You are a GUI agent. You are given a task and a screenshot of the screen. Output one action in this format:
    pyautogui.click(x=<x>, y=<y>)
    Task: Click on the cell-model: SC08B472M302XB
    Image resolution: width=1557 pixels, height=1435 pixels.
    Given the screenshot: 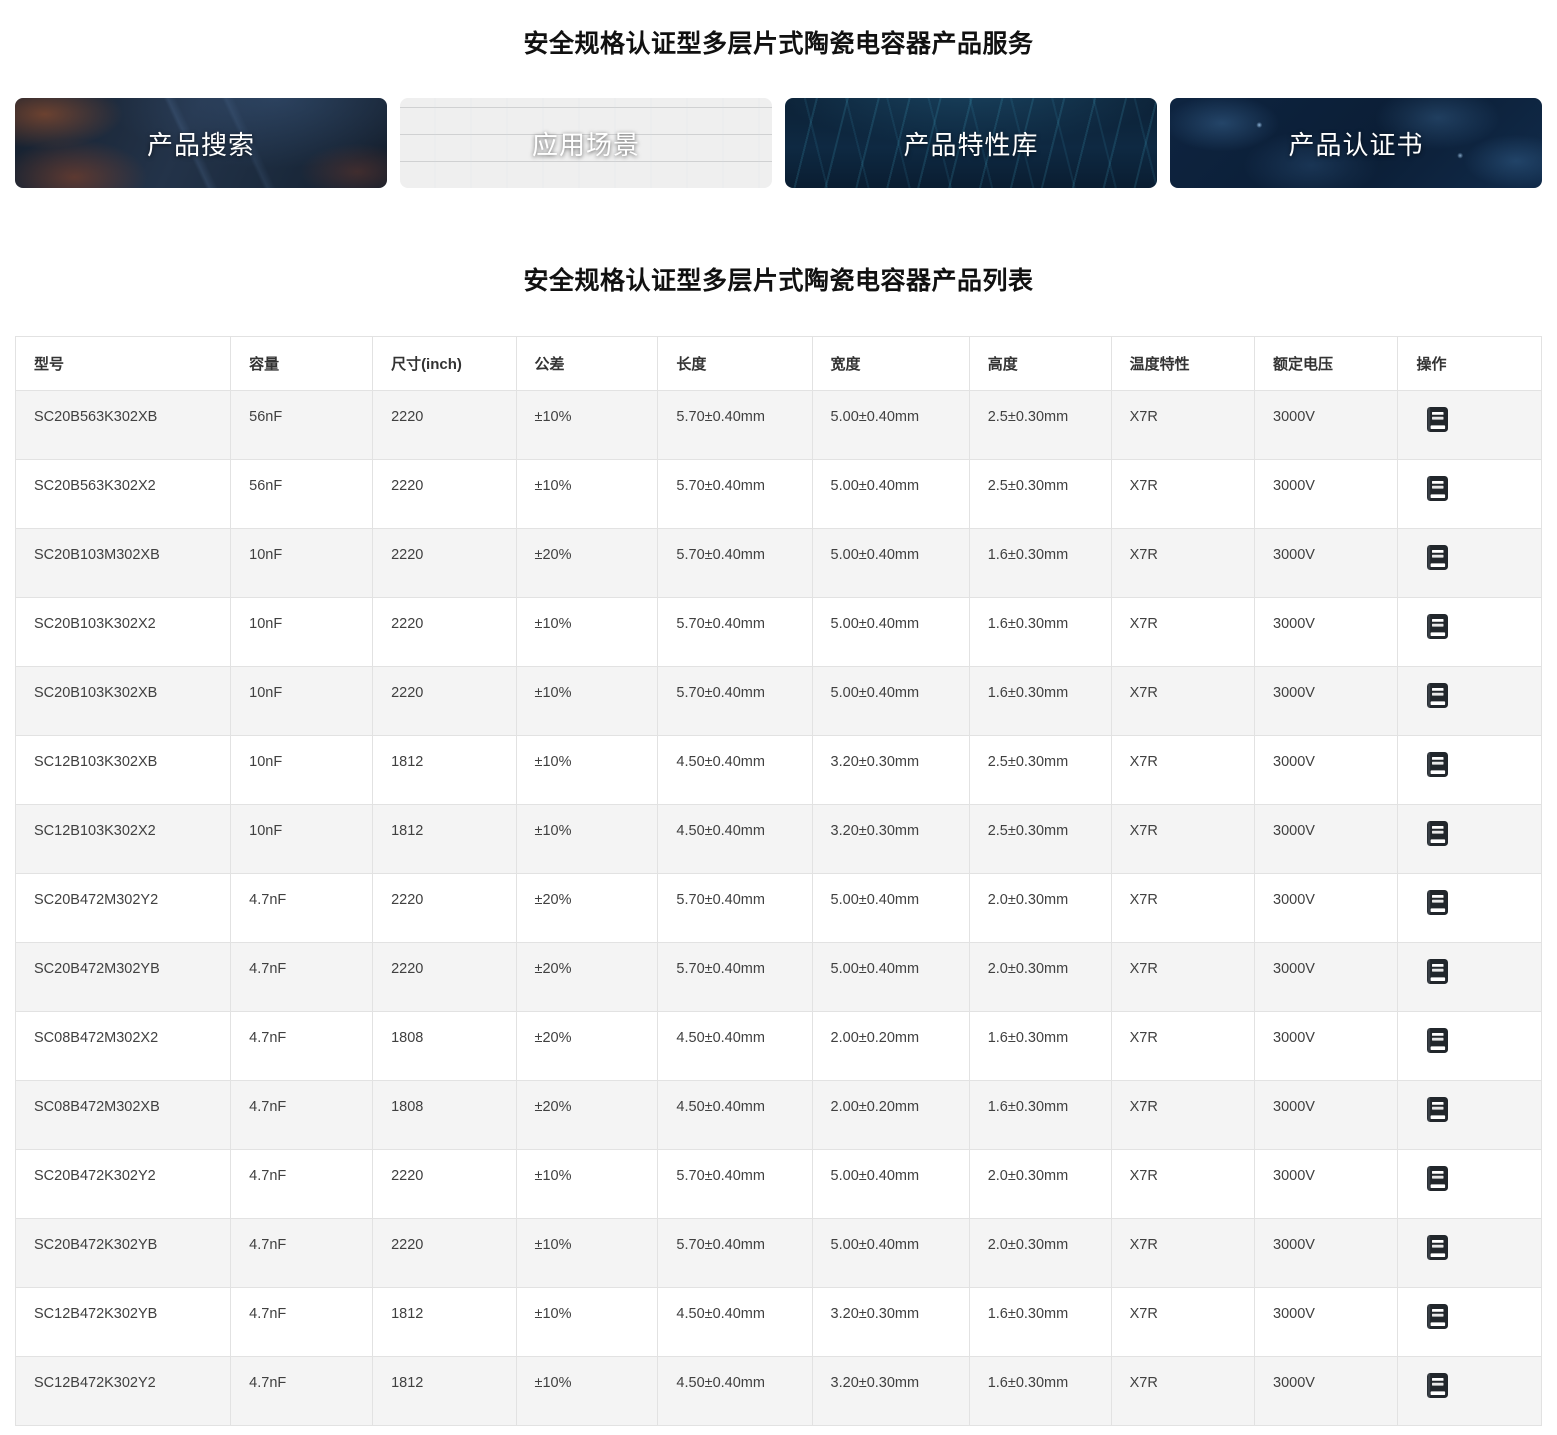 What is the action you would take?
    pyautogui.click(x=123, y=1115)
    